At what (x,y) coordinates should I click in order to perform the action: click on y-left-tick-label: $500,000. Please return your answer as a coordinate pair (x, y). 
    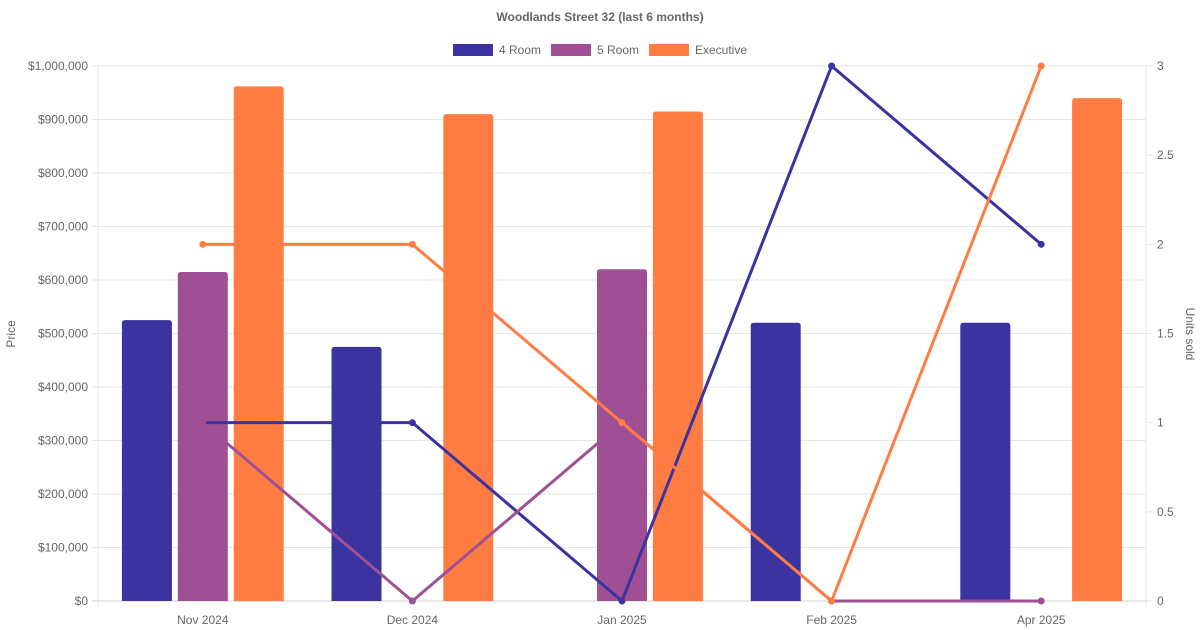
    Looking at the image, I should click on (63, 334).